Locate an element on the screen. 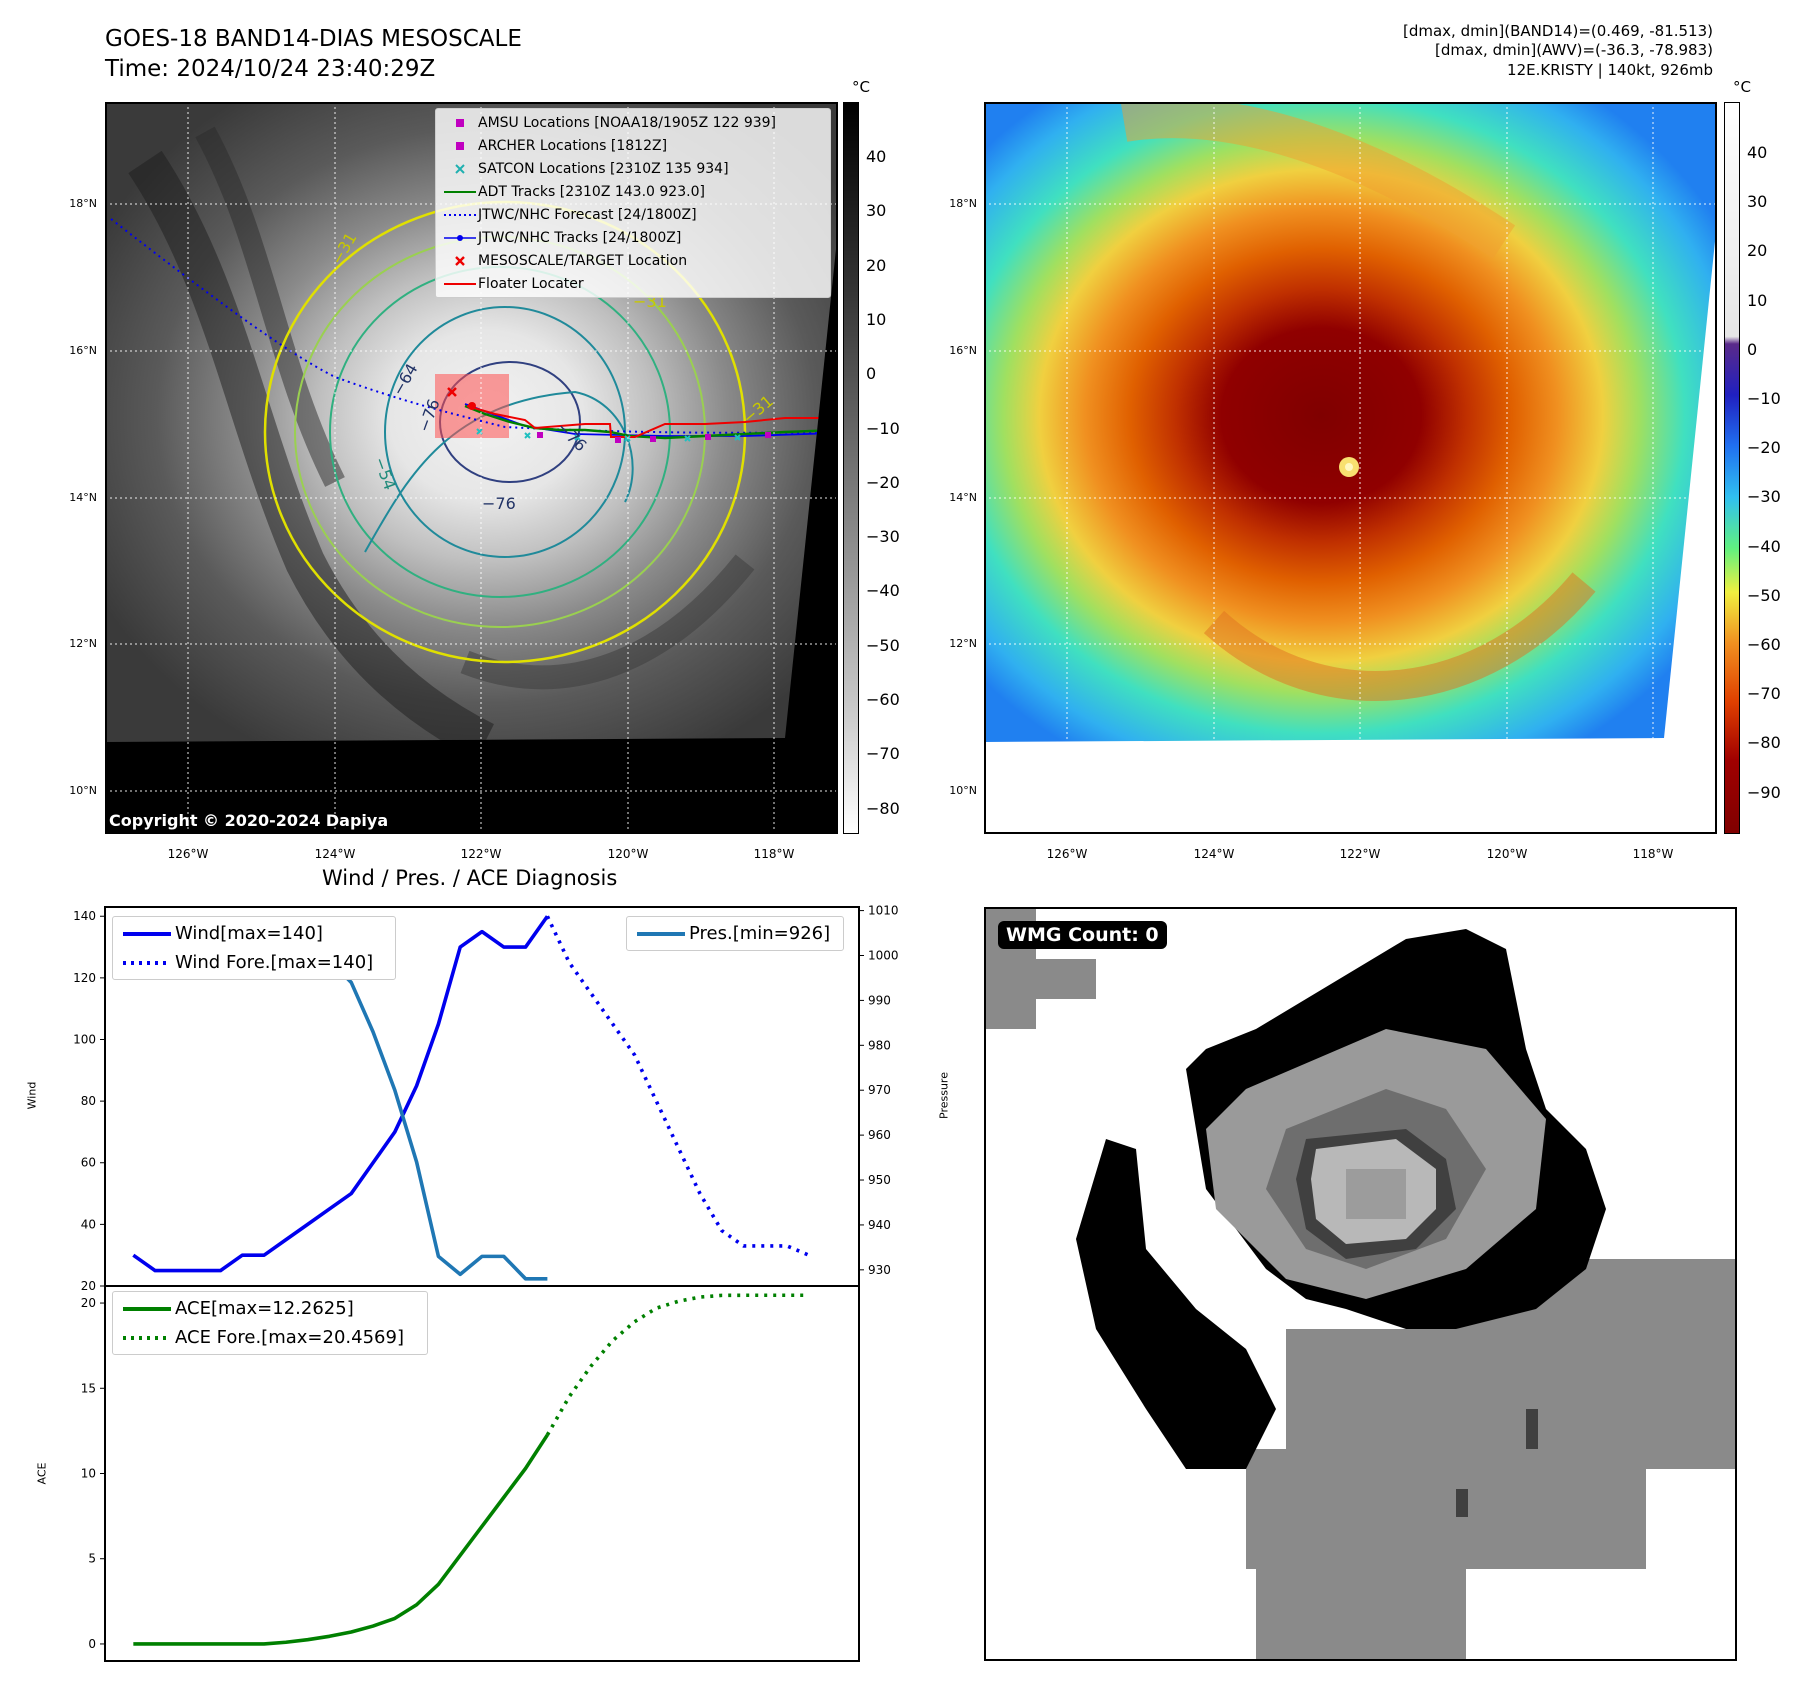  wind-y-tick-label: 120 is located at coordinates (84, 978).